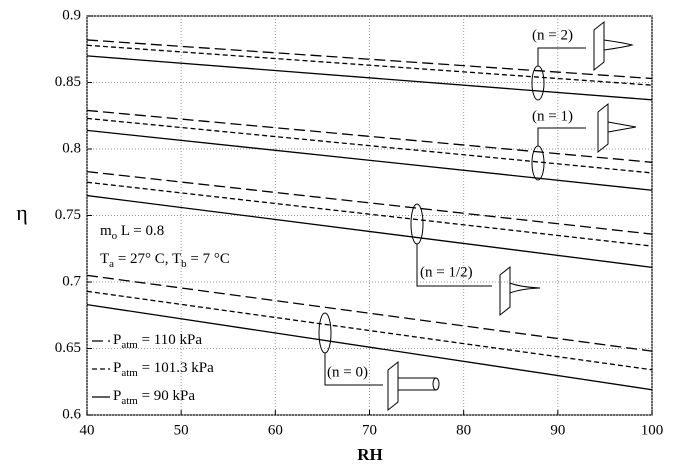 This screenshot has height=470, width=678. I want to click on y-tick-label: 0.65, so click(68, 348).